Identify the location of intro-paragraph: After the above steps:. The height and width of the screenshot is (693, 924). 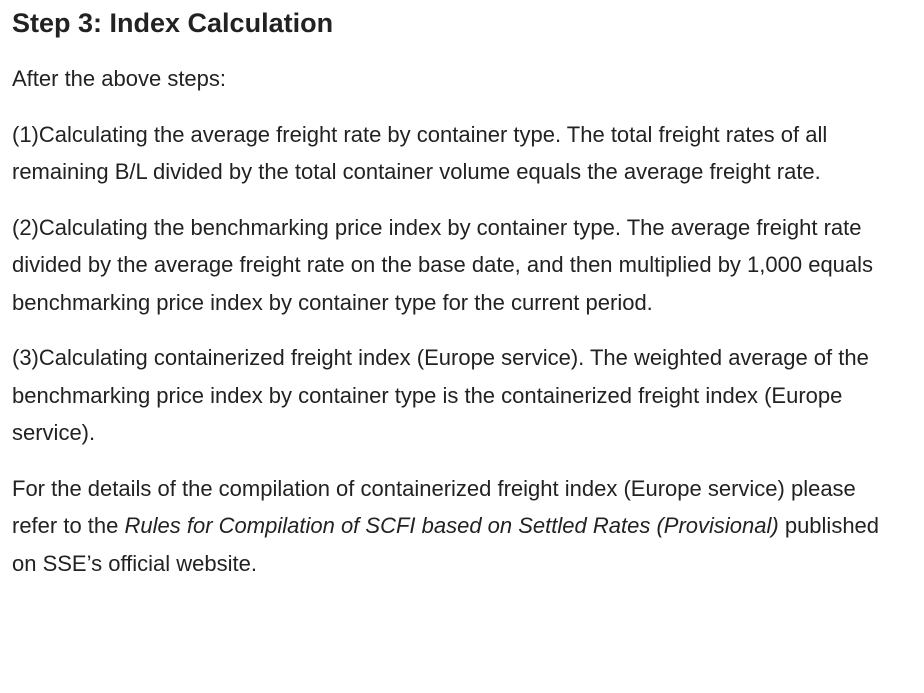
(119, 78).